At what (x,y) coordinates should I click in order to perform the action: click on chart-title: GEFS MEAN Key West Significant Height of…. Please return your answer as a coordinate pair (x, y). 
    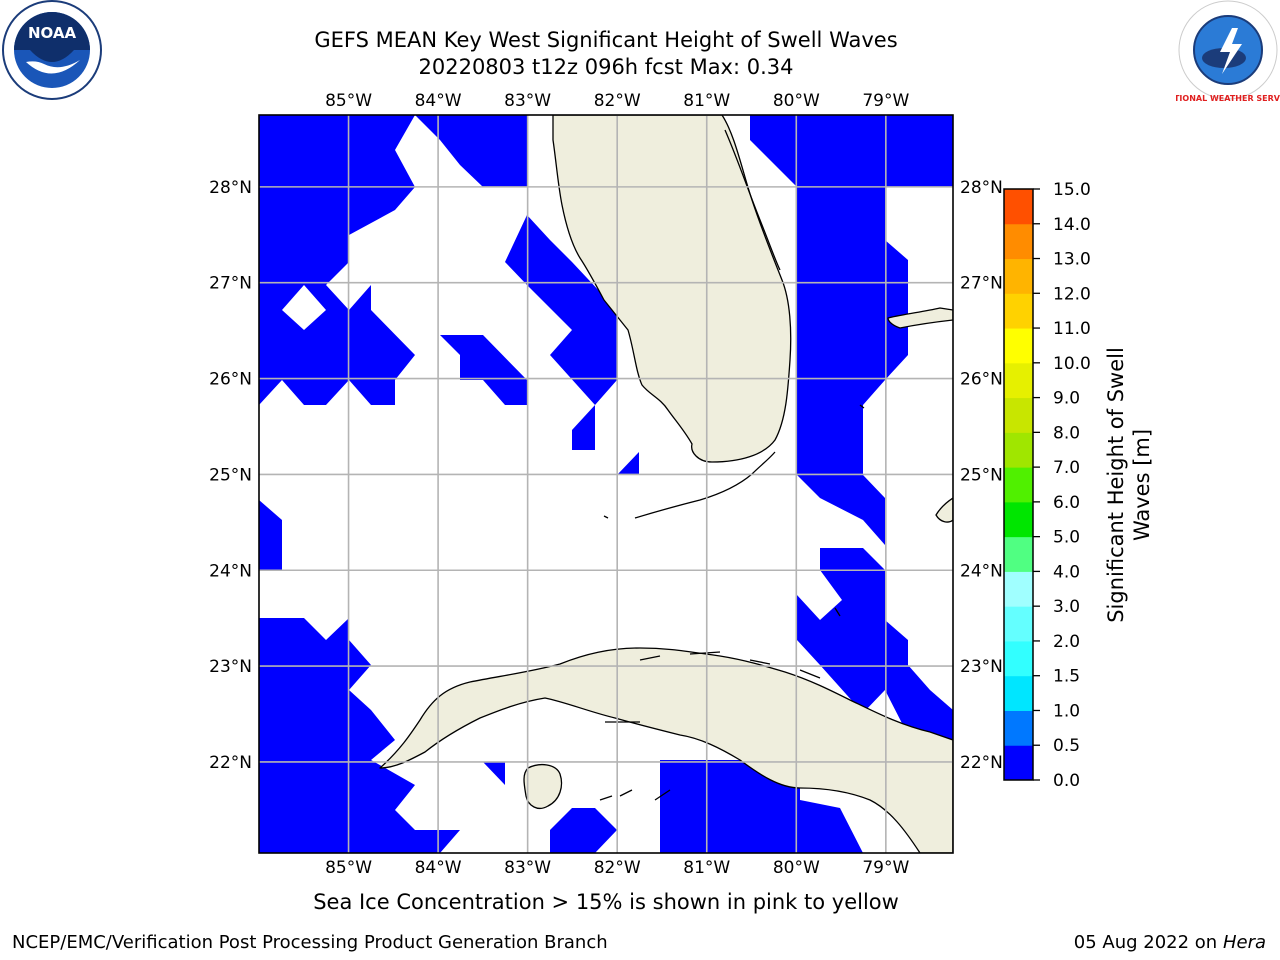
    Looking at the image, I should click on (606, 40).